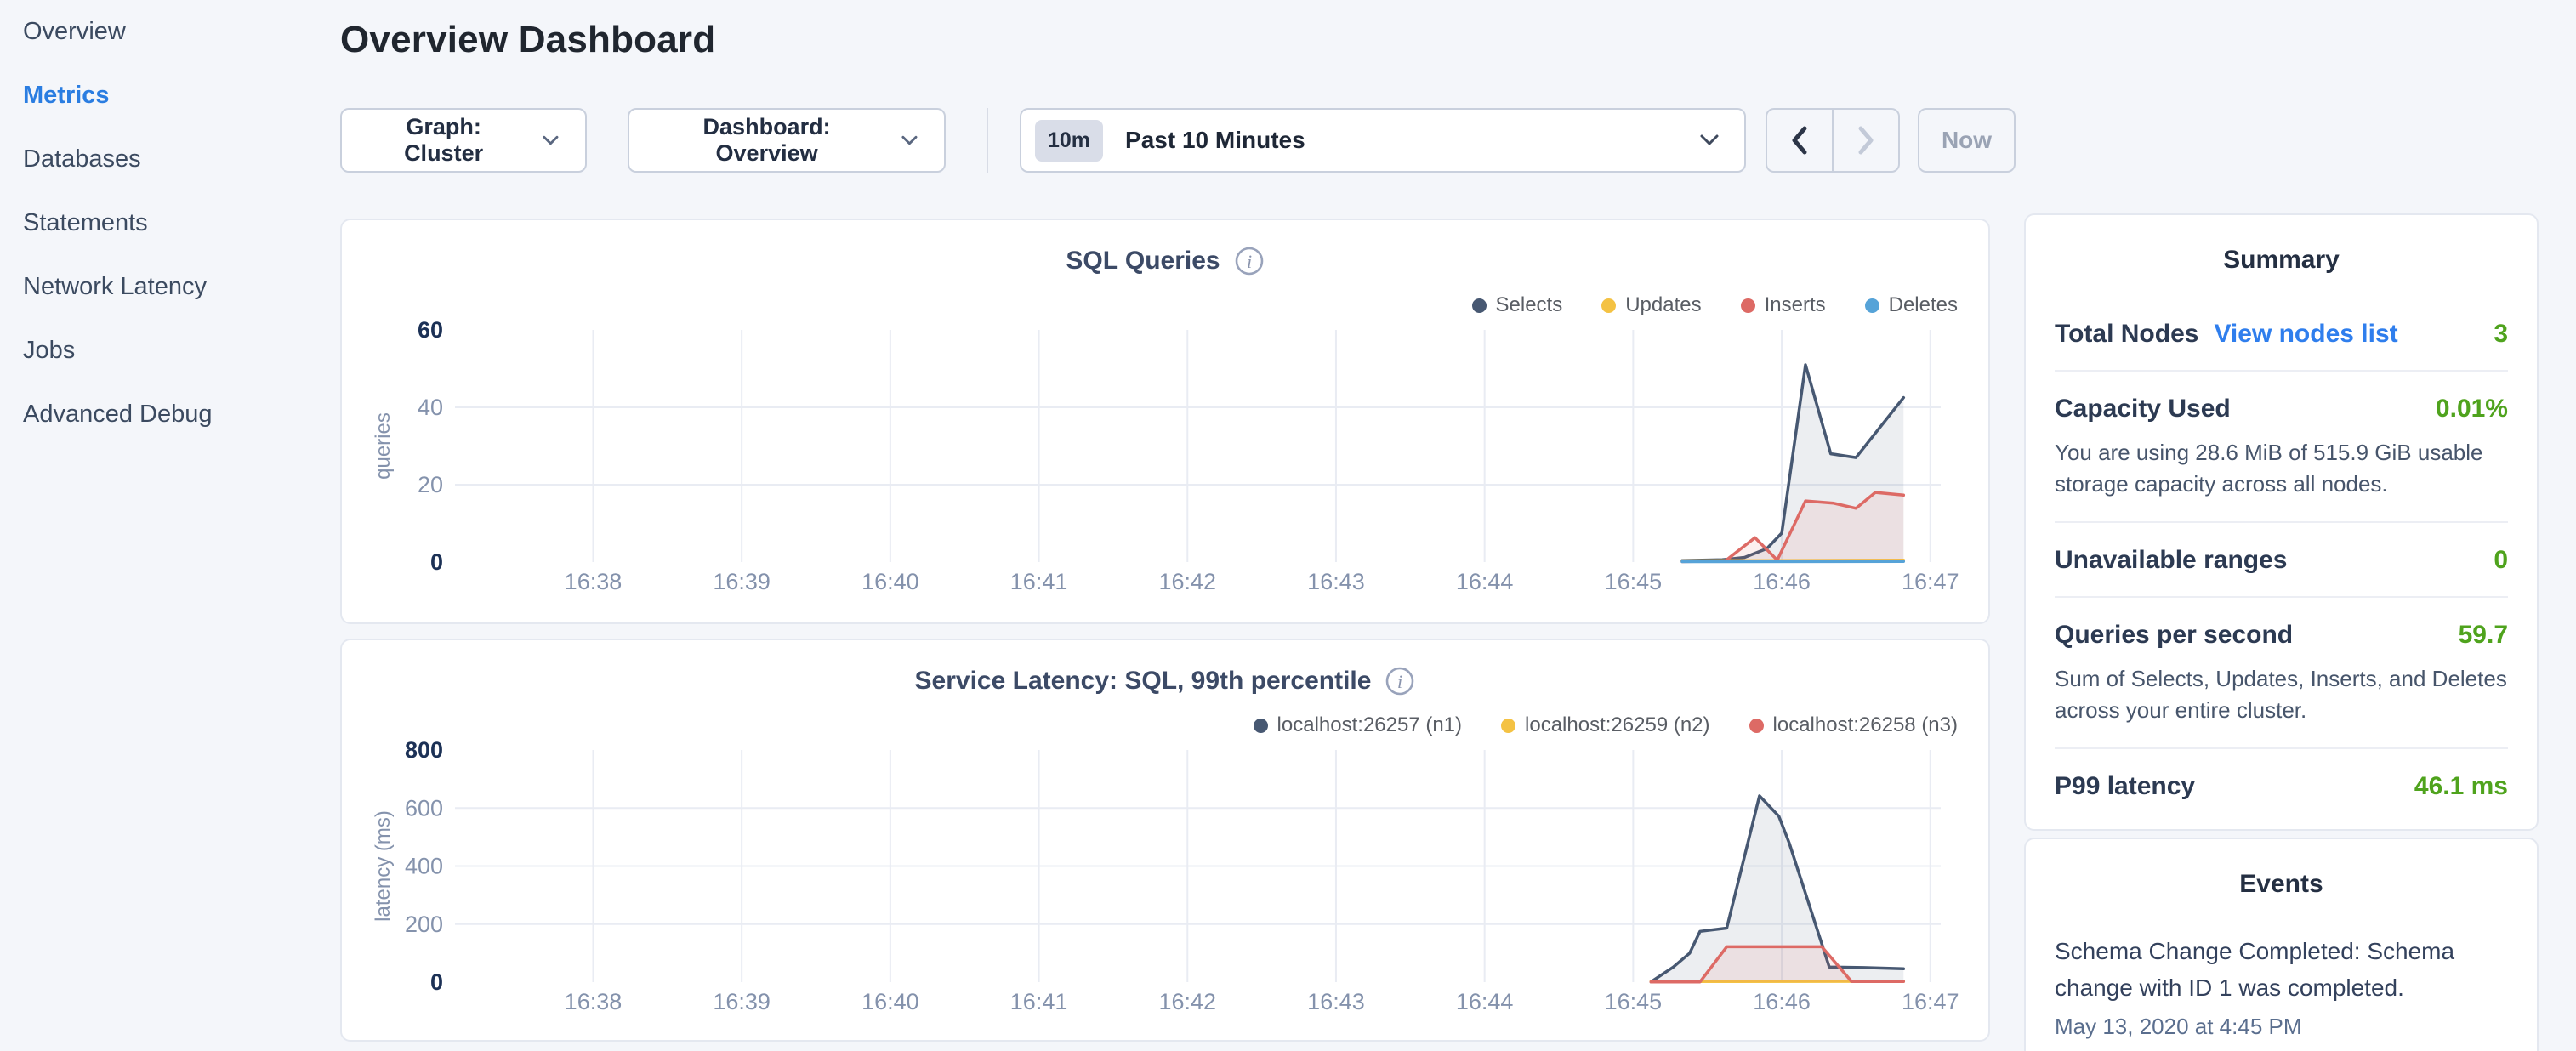  I want to click on sidebar-item-advanced-debug: Advanced Debug, so click(118, 414).